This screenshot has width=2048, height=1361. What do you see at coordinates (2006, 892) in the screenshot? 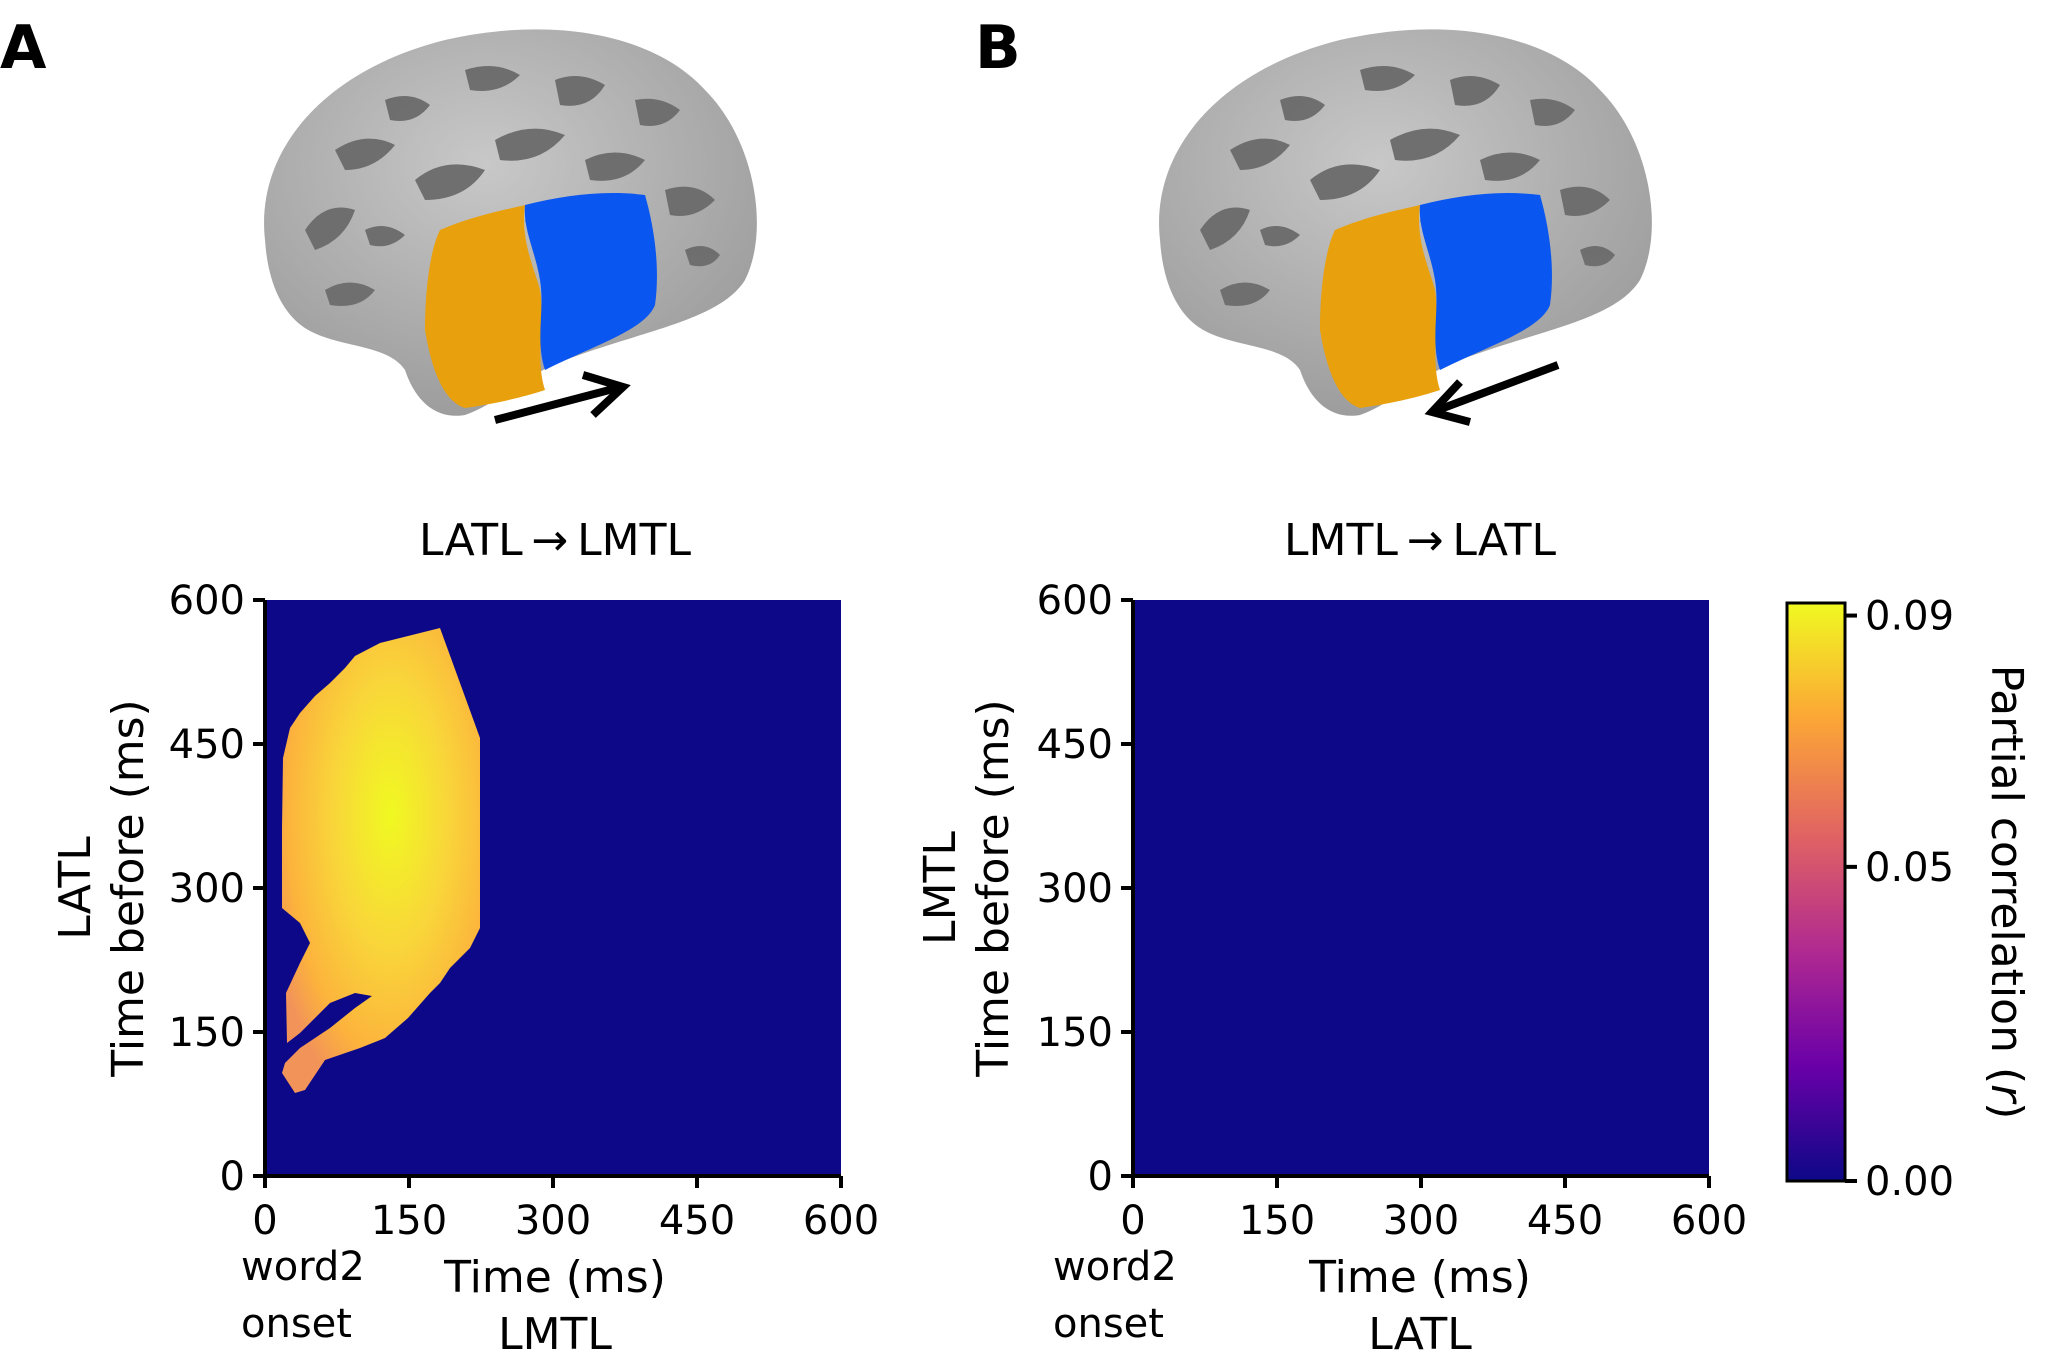
I see `colorbar-label: Partial correlation (r)` at bounding box center [2006, 892].